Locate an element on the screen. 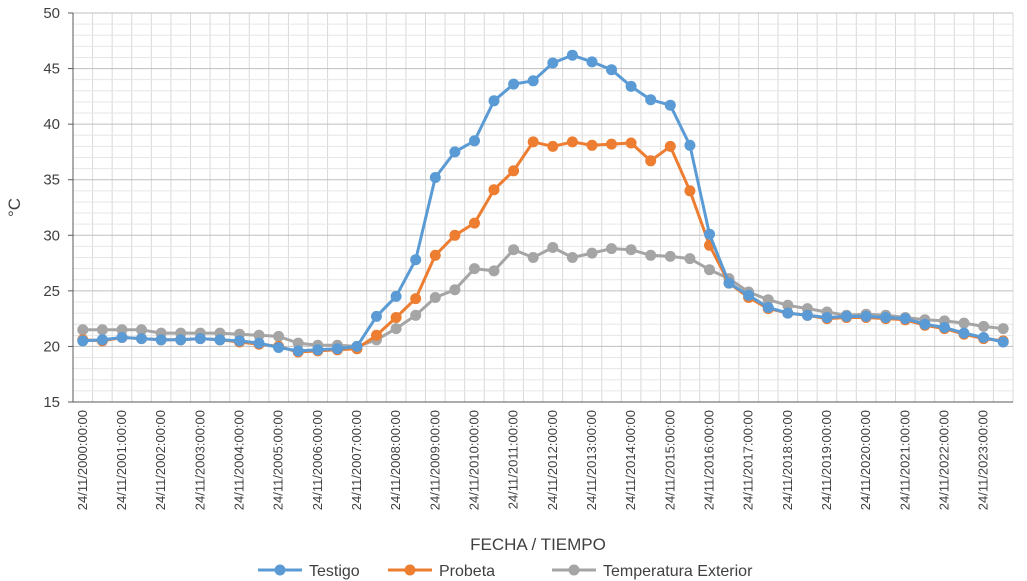  x-tick-label: 24/11/2009:00:00 is located at coordinates (434, 460).